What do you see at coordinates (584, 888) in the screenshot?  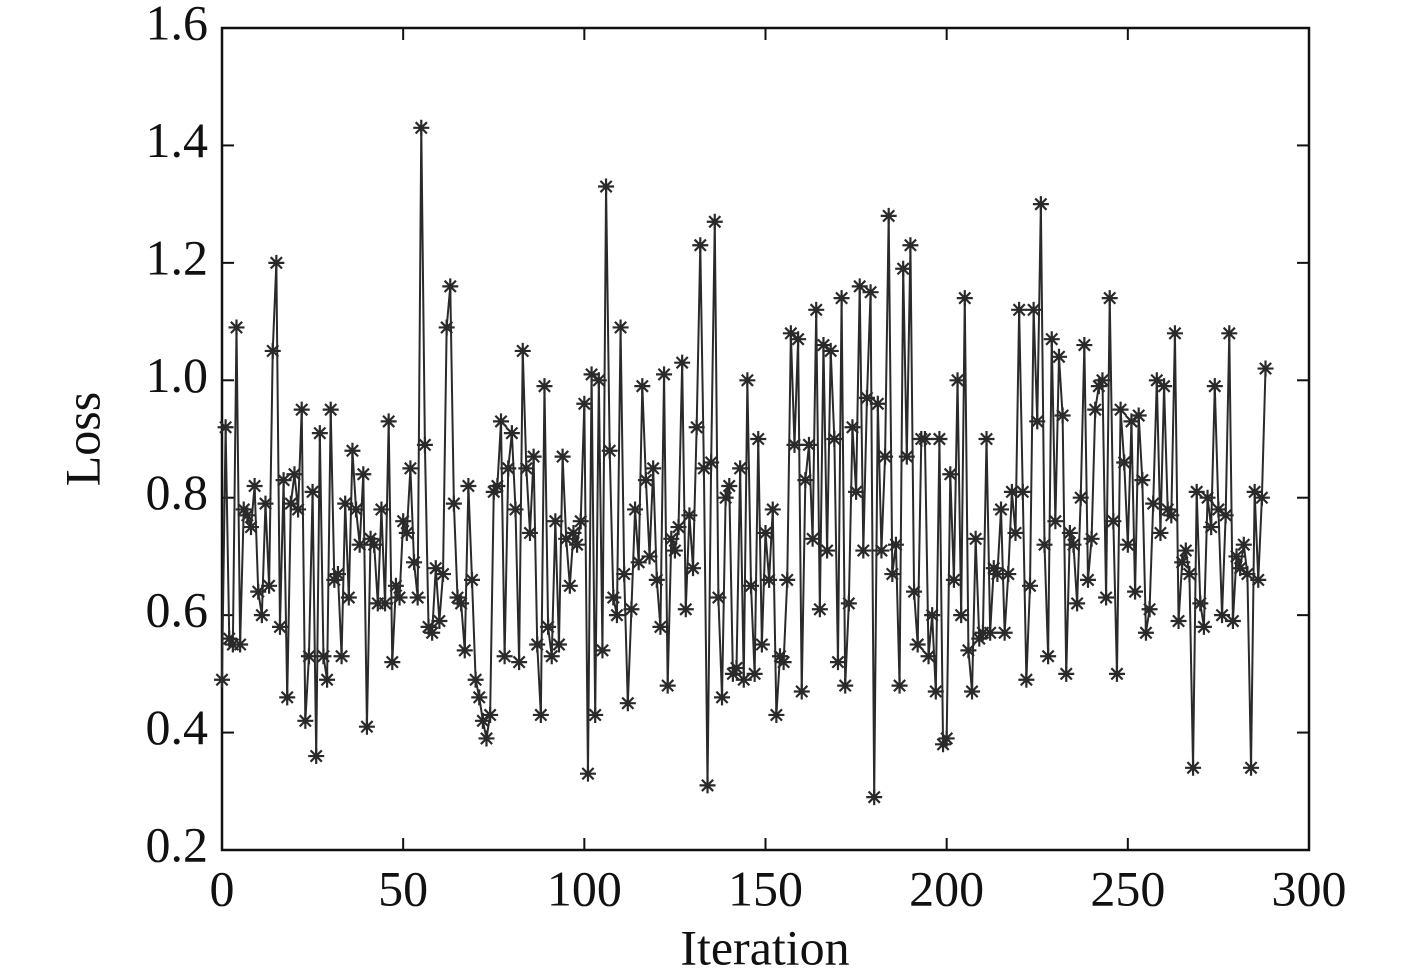 I see `x-tick-label: 100` at bounding box center [584, 888].